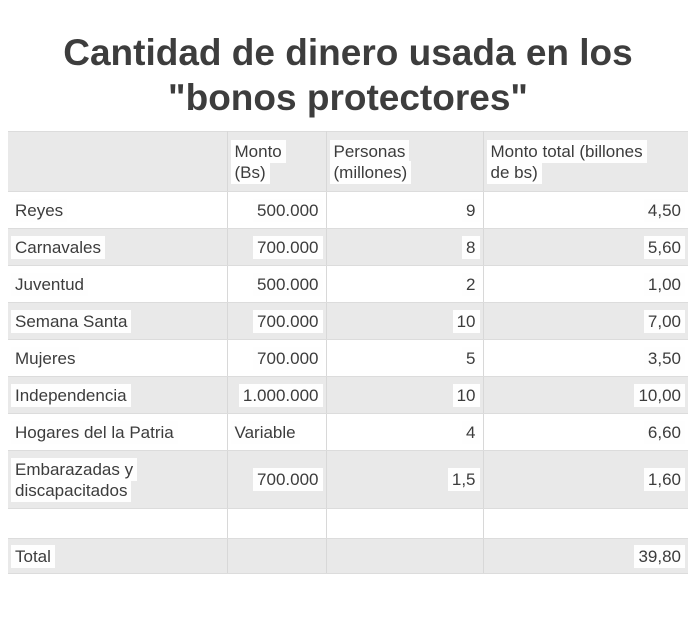 The height and width of the screenshot is (630, 696). I want to click on personas-value: 5, so click(471, 358).